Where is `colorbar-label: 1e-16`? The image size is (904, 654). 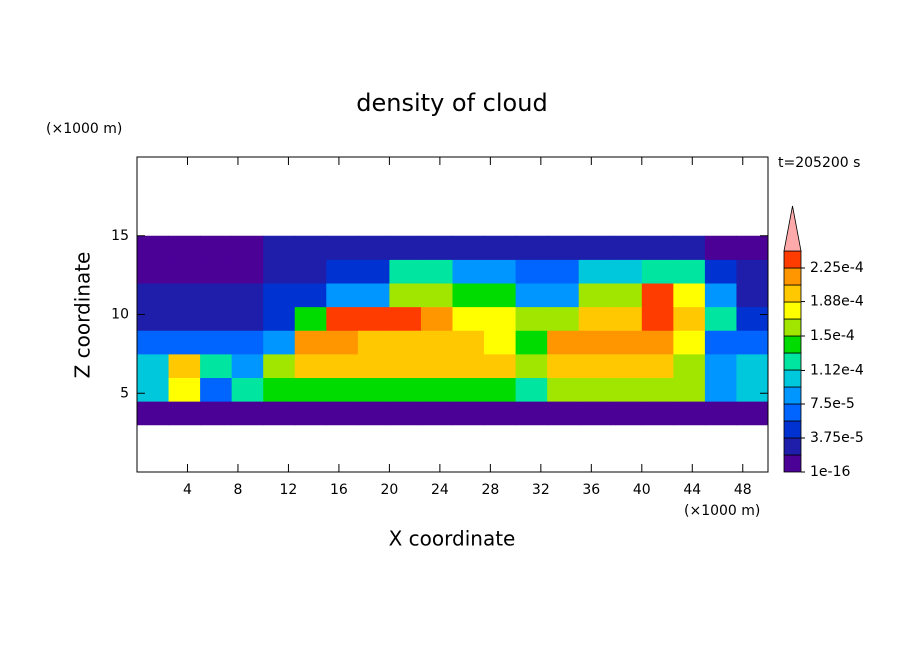
colorbar-label: 1e-16 is located at coordinates (830, 472).